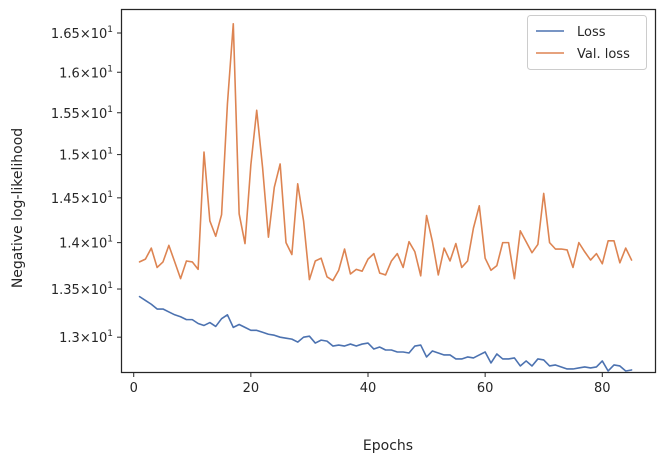 The height and width of the screenshot is (463, 667). What do you see at coordinates (134, 388) in the screenshot?
I see `x-tick-label: 0` at bounding box center [134, 388].